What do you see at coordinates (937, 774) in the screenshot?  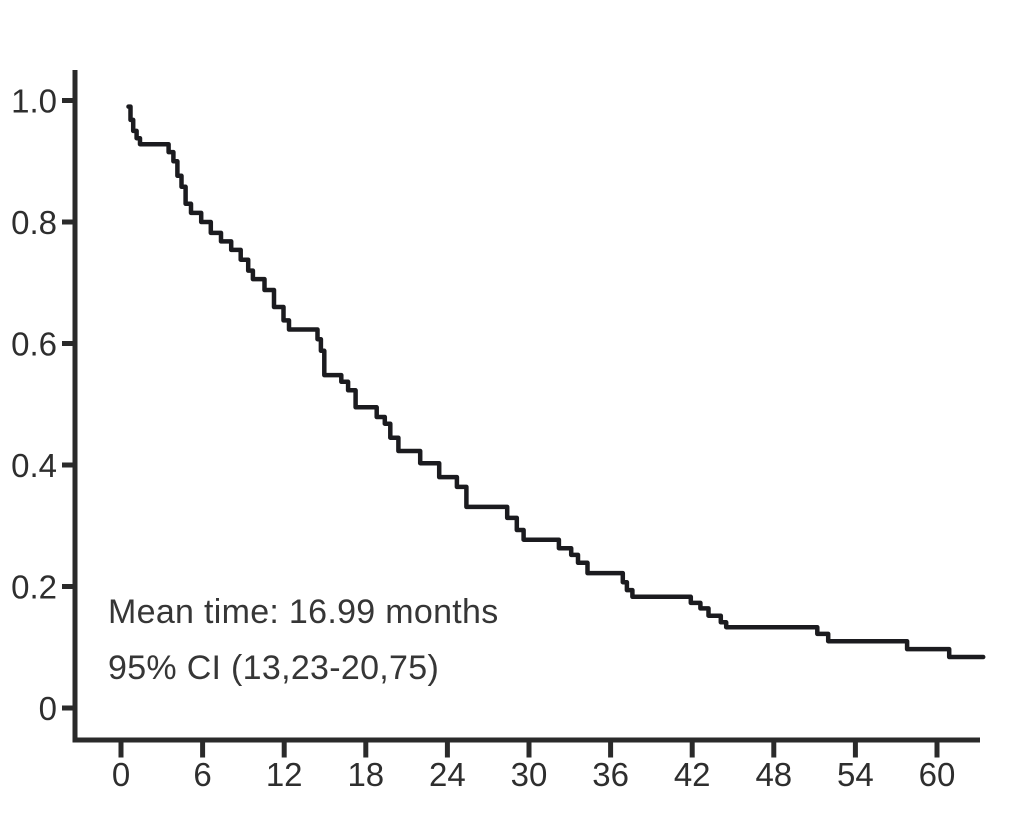 I see `x-tick-label: 60` at bounding box center [937, 774].